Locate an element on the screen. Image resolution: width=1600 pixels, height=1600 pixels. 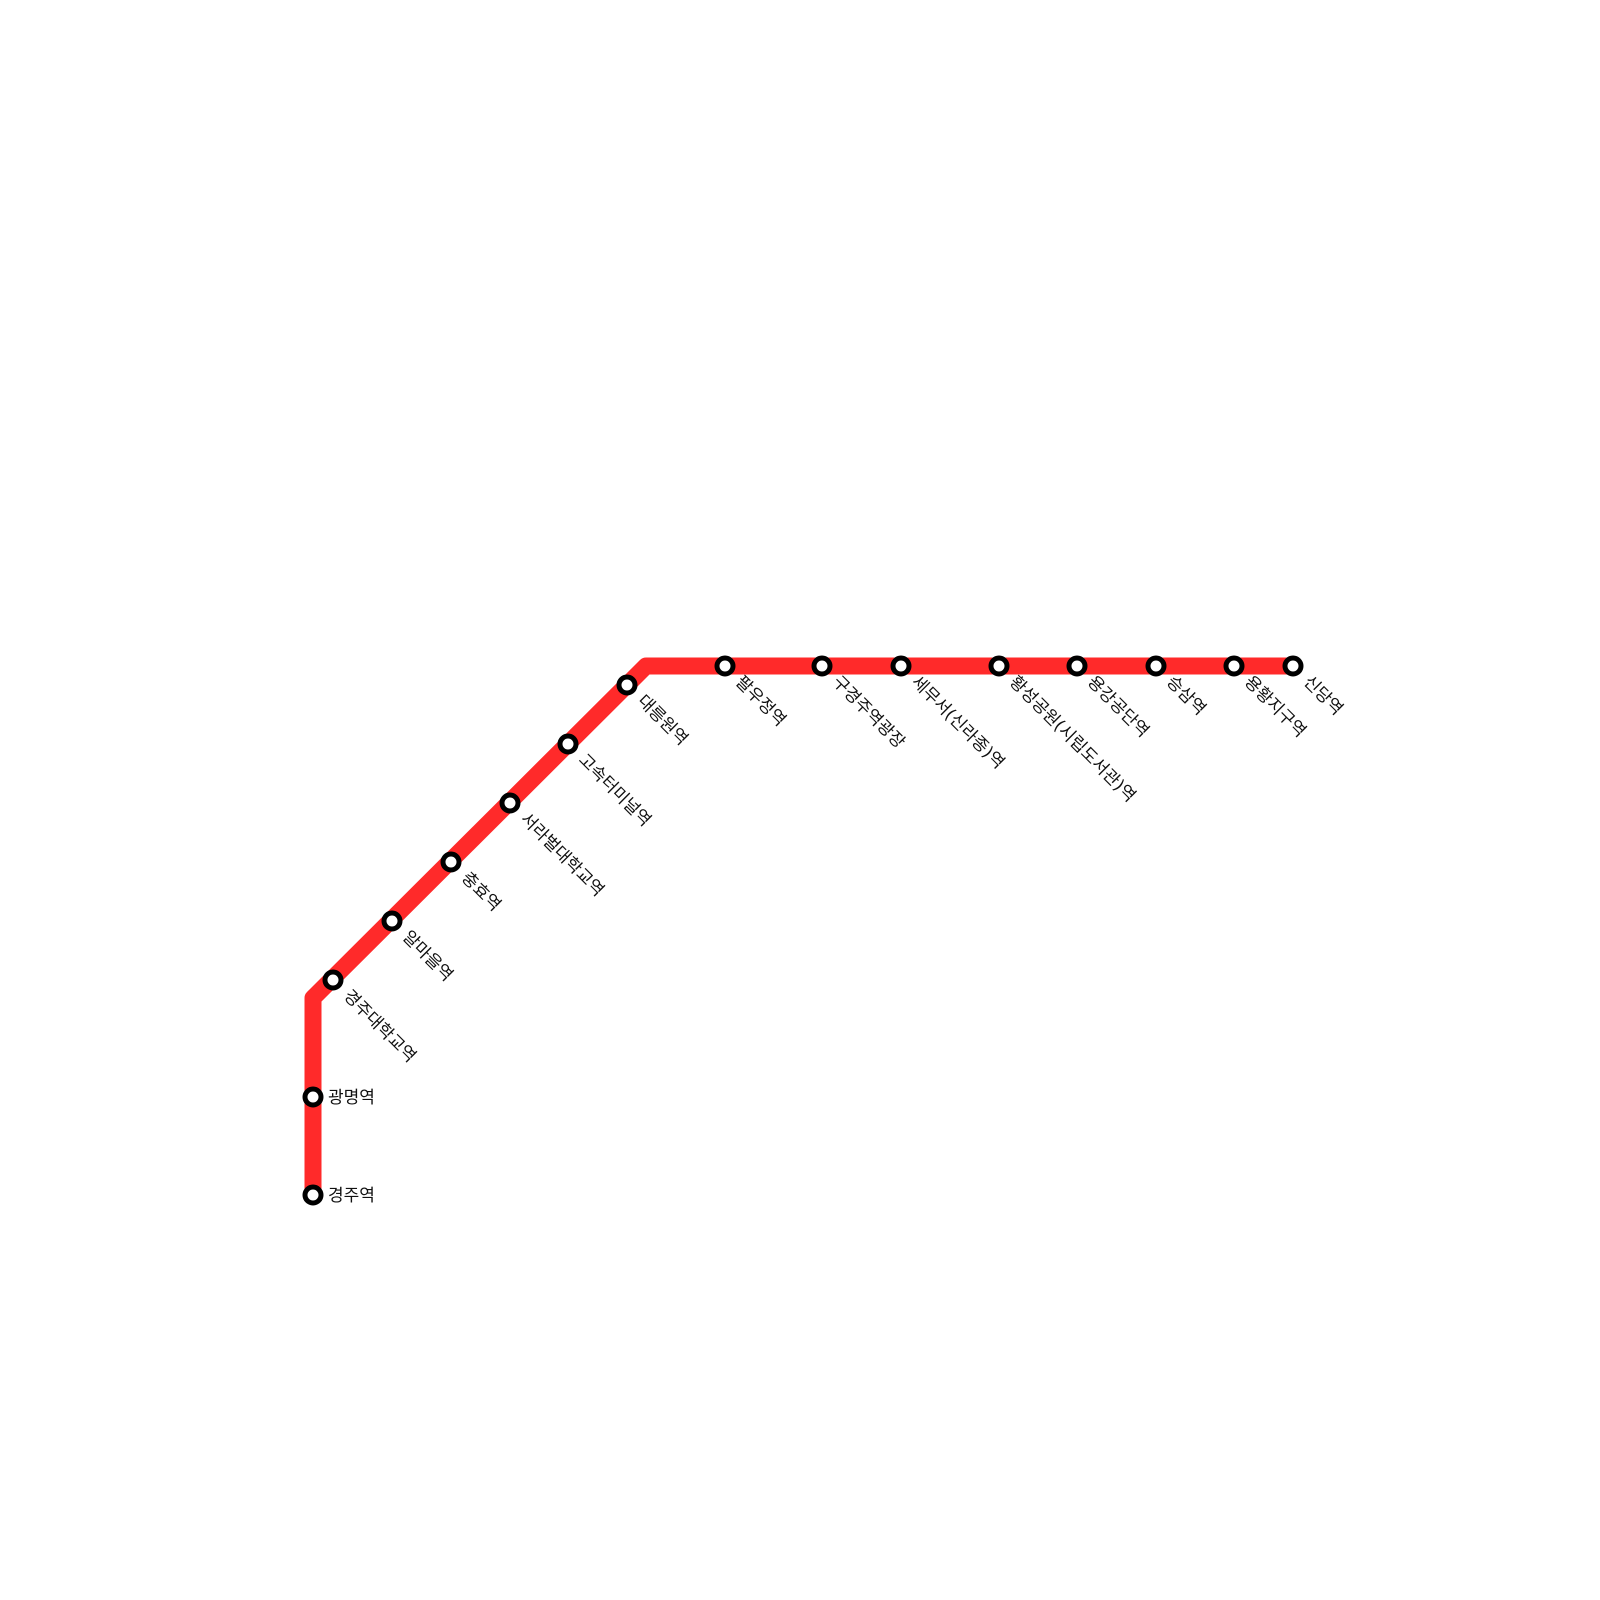
station: 황성공원(시립도서관)역 is located at coordinates (1063, 730).